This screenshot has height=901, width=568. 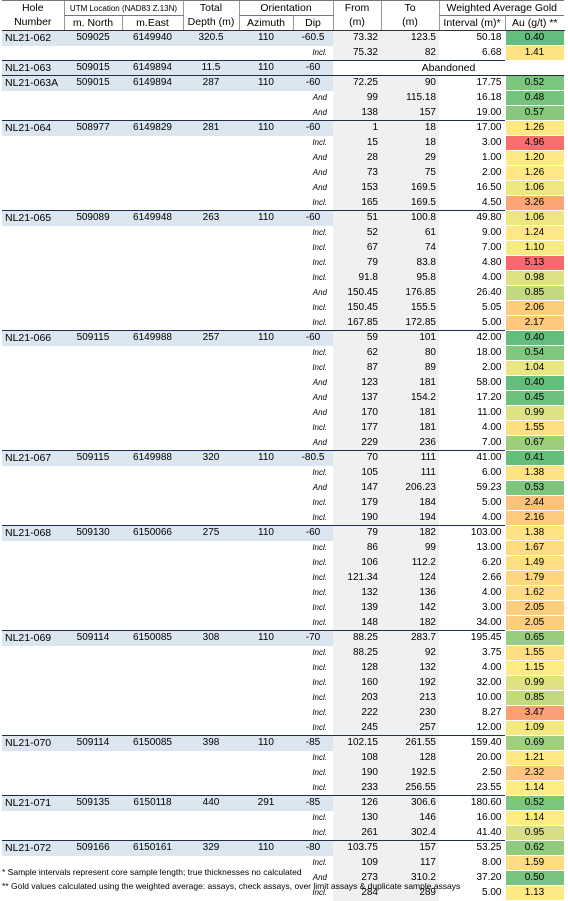 I want to click on au-grade: 2.05, so click(x=534, y=608).